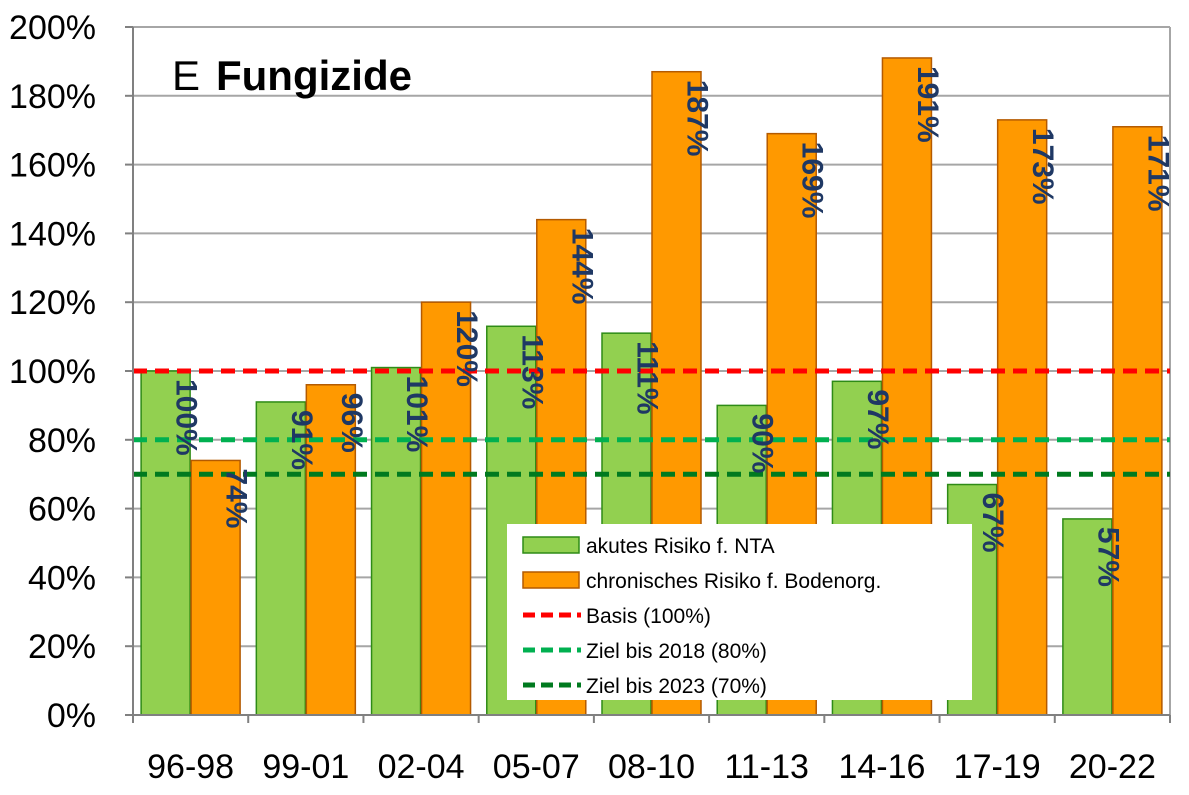  What do you see at coordinates (186, 417) in the screenshot?
I see `data-label: 100%` at bounding box center [186, 417].